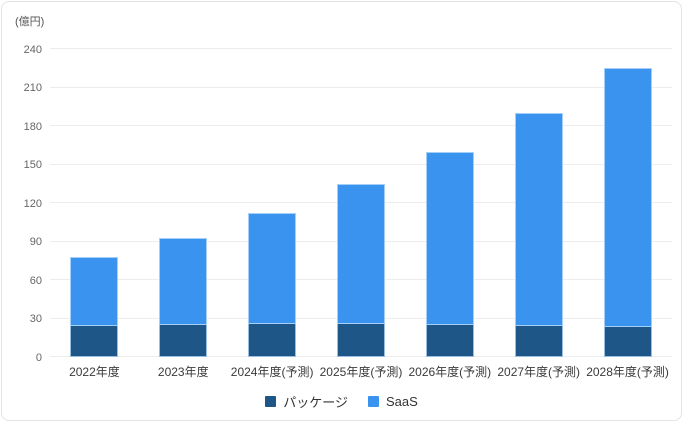 This screenshot has height=422, width=683. What do you see at coordinates (35, 319) in the screenshot?
I see `y-axis-tick-label: 30` at bounding box center [35, 319].